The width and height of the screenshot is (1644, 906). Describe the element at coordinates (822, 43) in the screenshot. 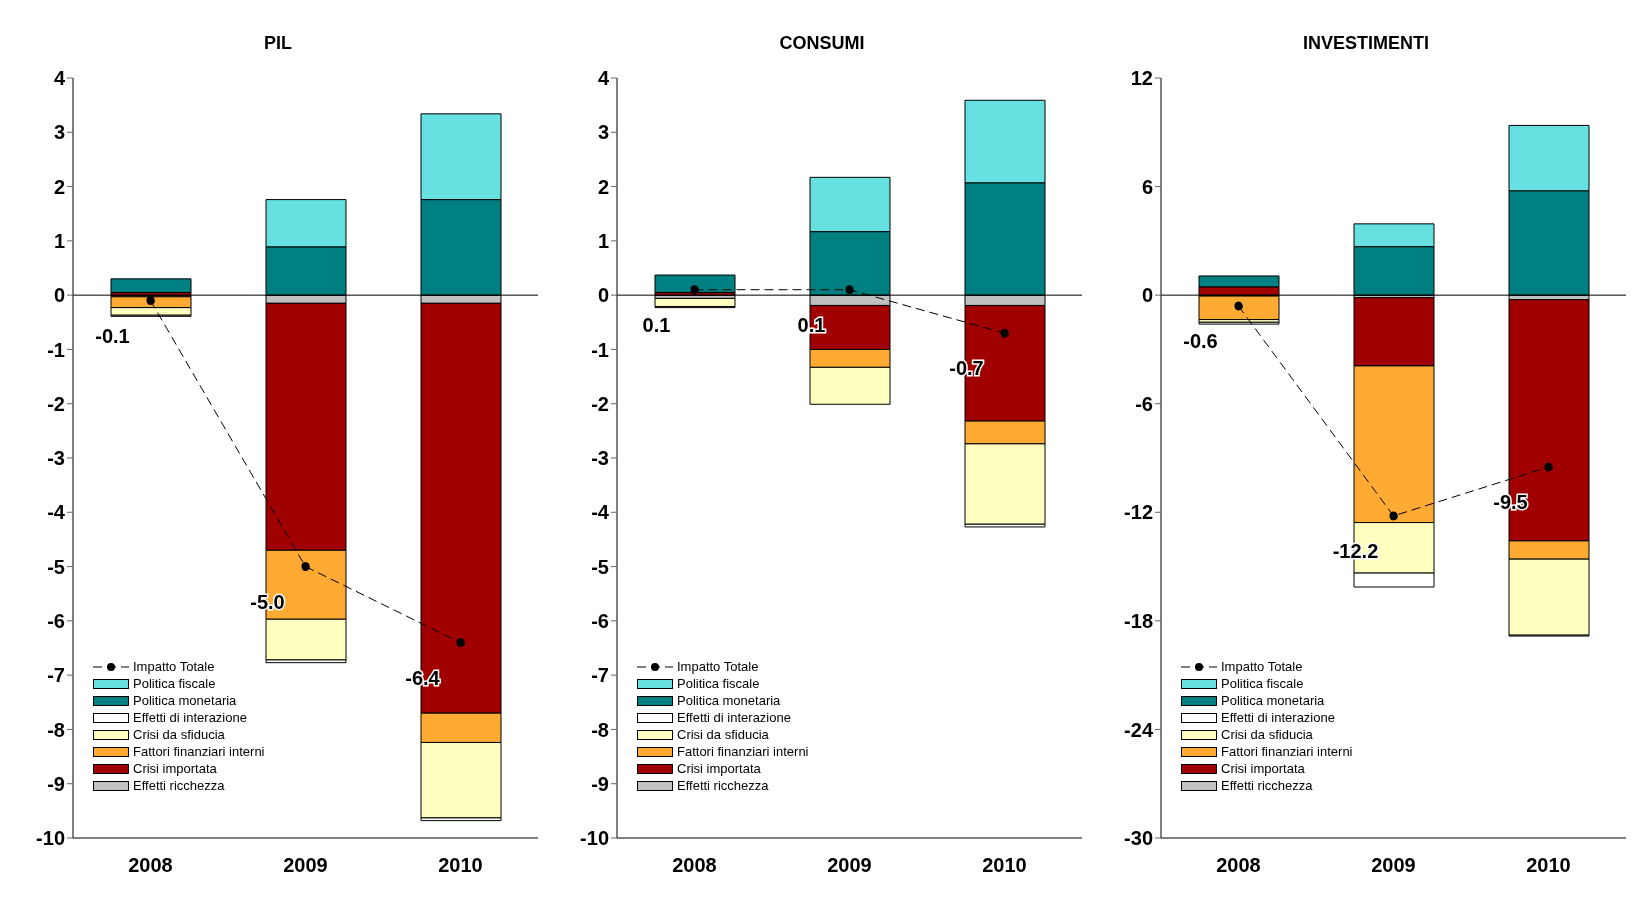

I see `chart-title: CONSUMI` at that location.